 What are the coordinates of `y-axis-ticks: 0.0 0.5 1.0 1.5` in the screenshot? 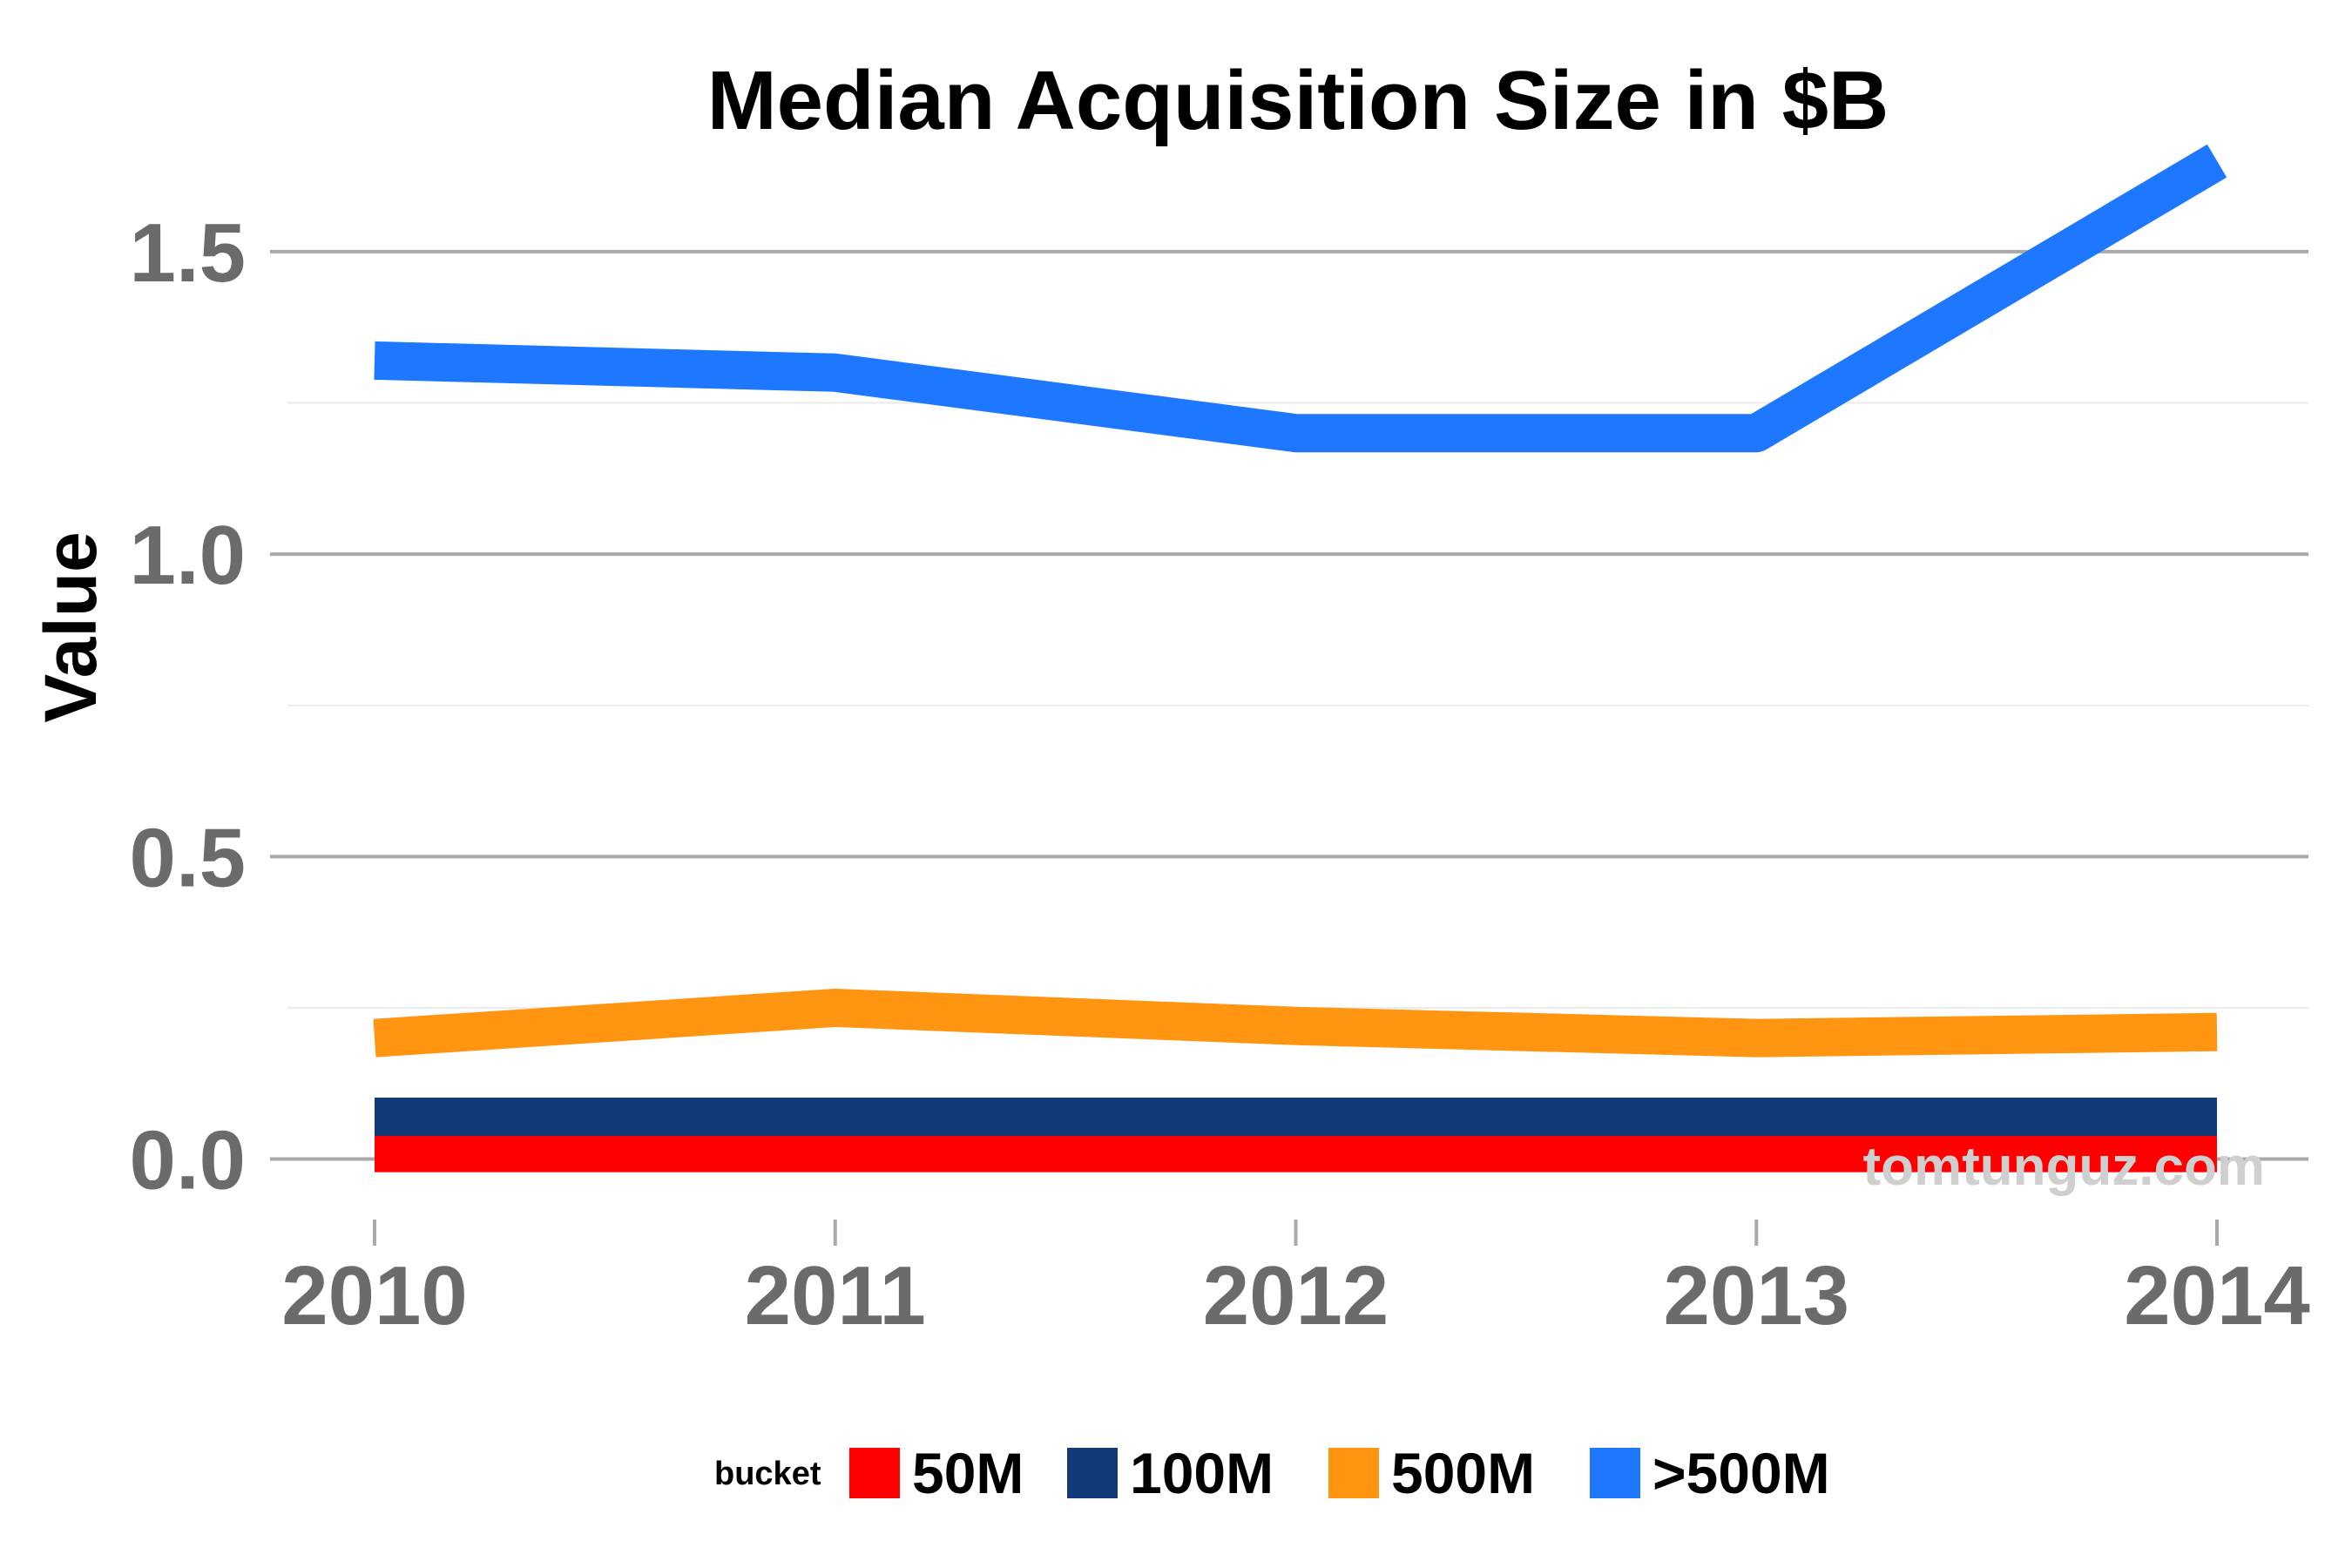 It's located at (188, 706).